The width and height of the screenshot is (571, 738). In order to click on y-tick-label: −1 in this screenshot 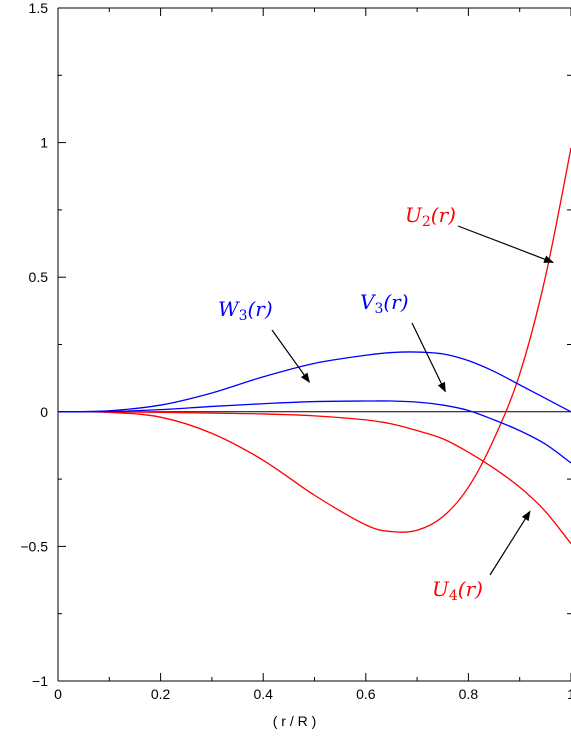, I will do `click(40, 681)`.